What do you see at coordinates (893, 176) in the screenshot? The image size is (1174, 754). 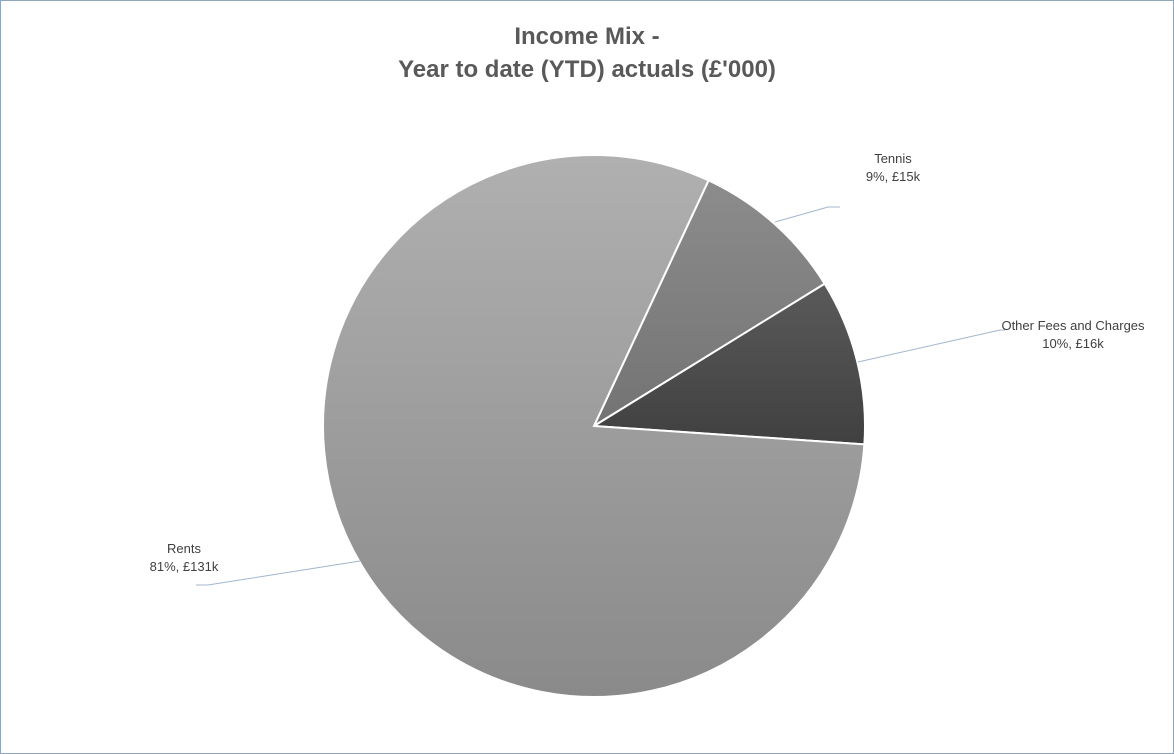 I see `data-label-value: 9%, £15k` at bounding box center [893, 176].